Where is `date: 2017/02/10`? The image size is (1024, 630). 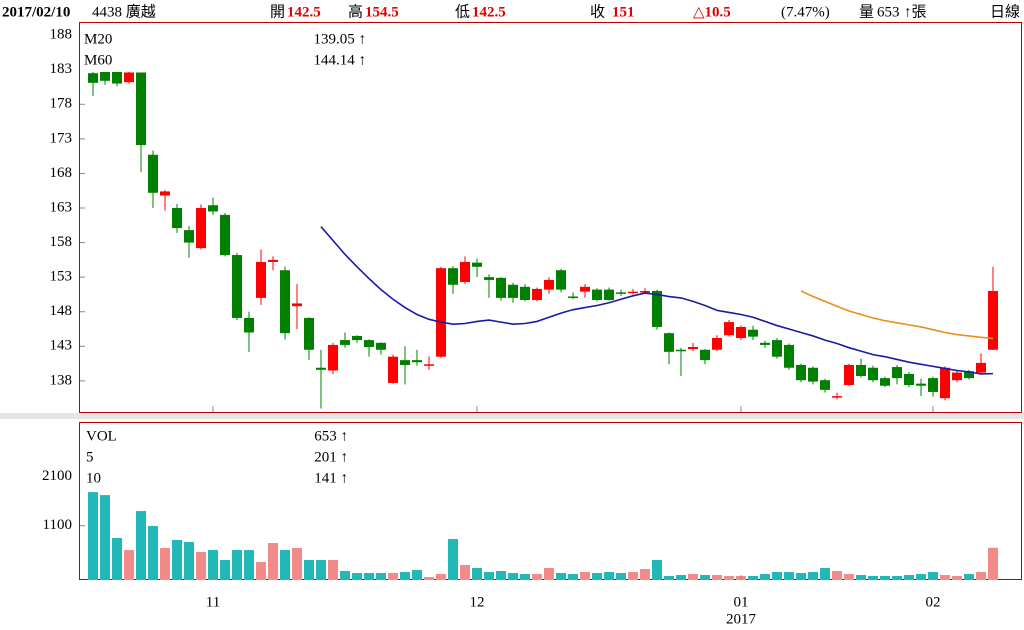
date: 2017/02/10 is located at coordinates (36, 12).